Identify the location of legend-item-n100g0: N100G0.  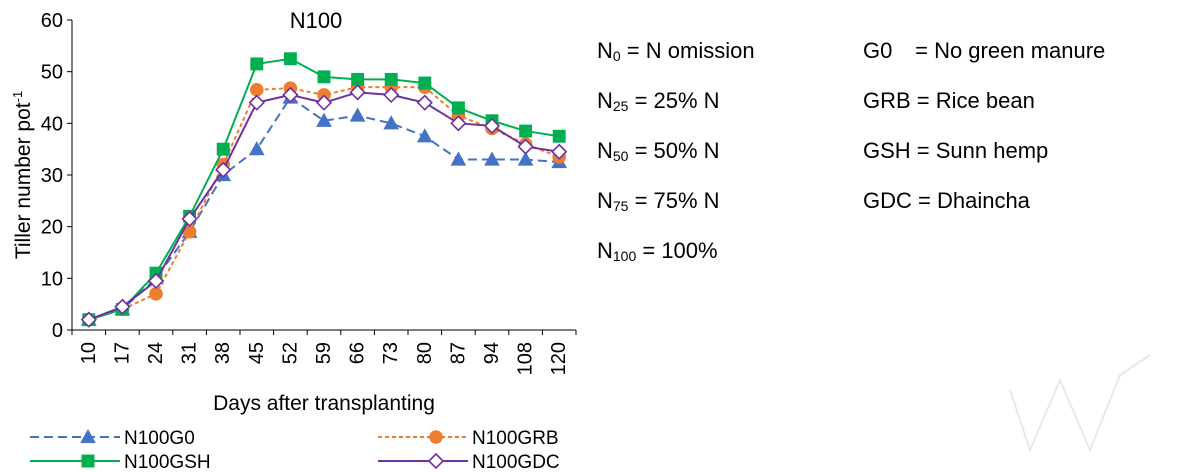
(112, 438).